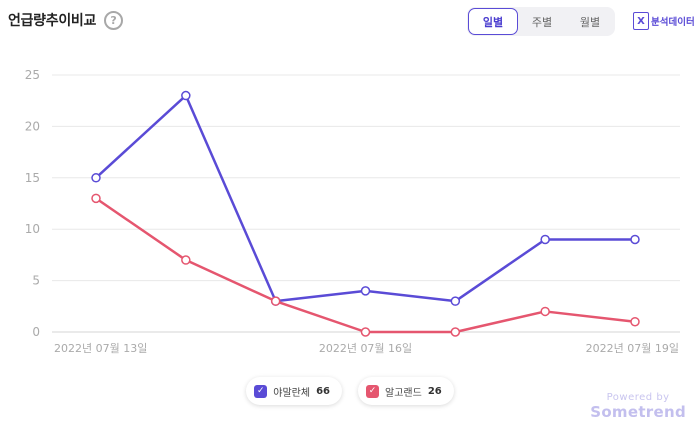 The image size is (700, 435). I want to click on legend-series-name: 알고랜드, so click(403, 393).